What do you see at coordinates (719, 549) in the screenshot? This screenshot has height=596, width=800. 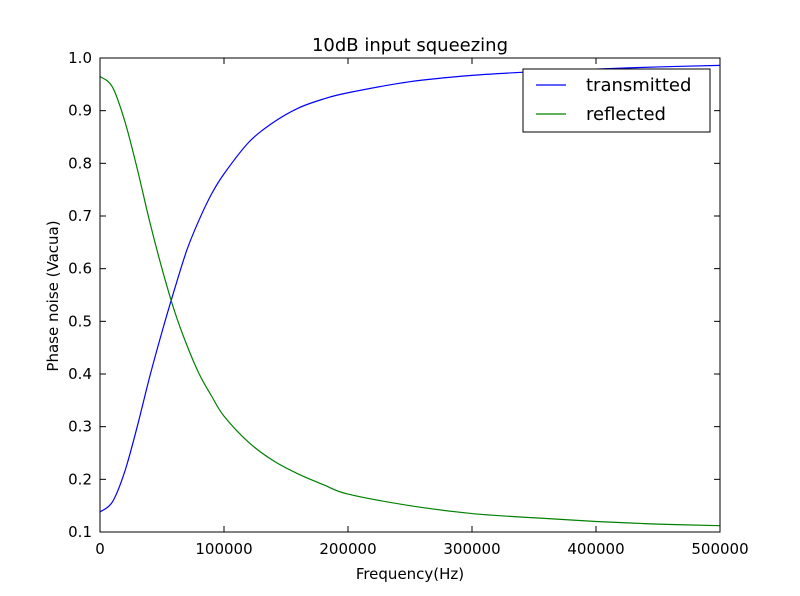 I see `x-tick-label: 500000` at bounding box center [719, 549].